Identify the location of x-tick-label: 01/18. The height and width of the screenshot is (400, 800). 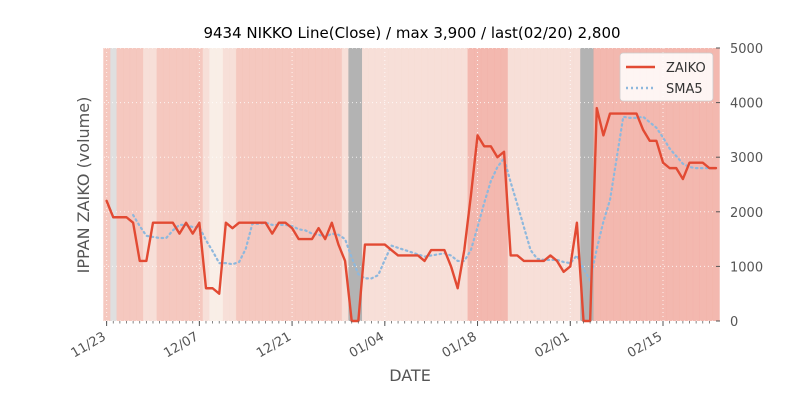
(460, 345).